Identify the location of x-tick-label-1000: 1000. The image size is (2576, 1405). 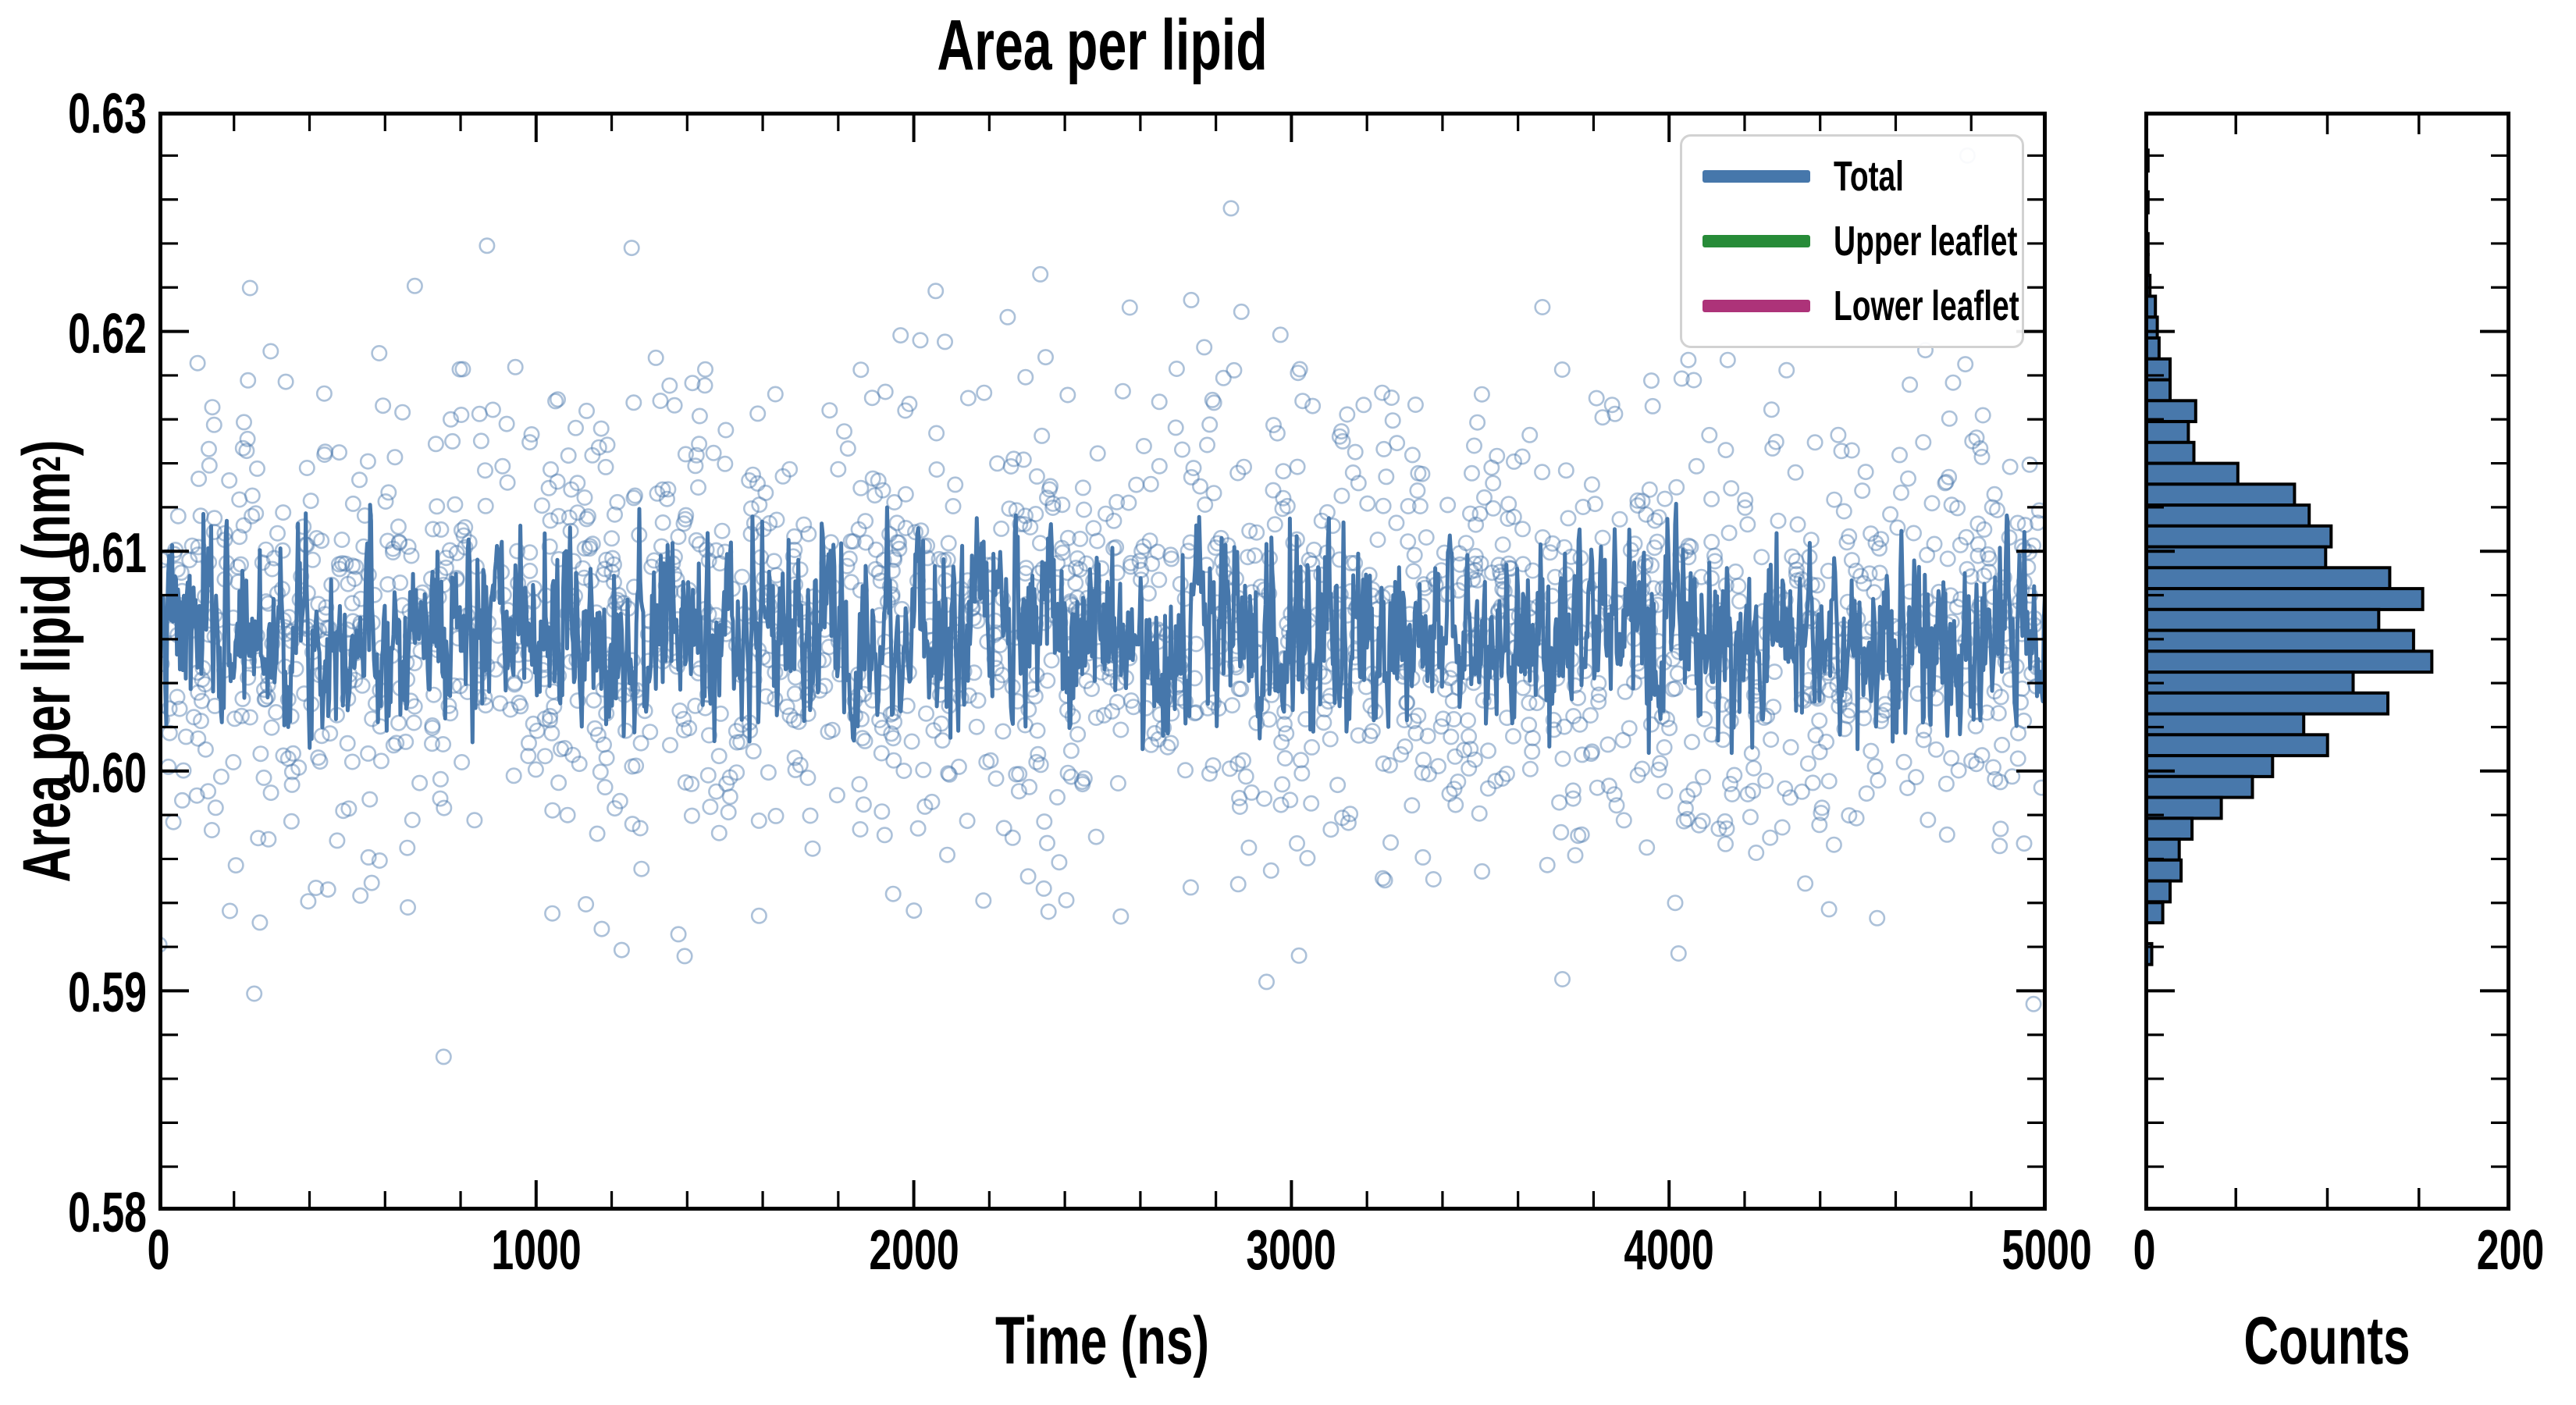
(536, 1250).